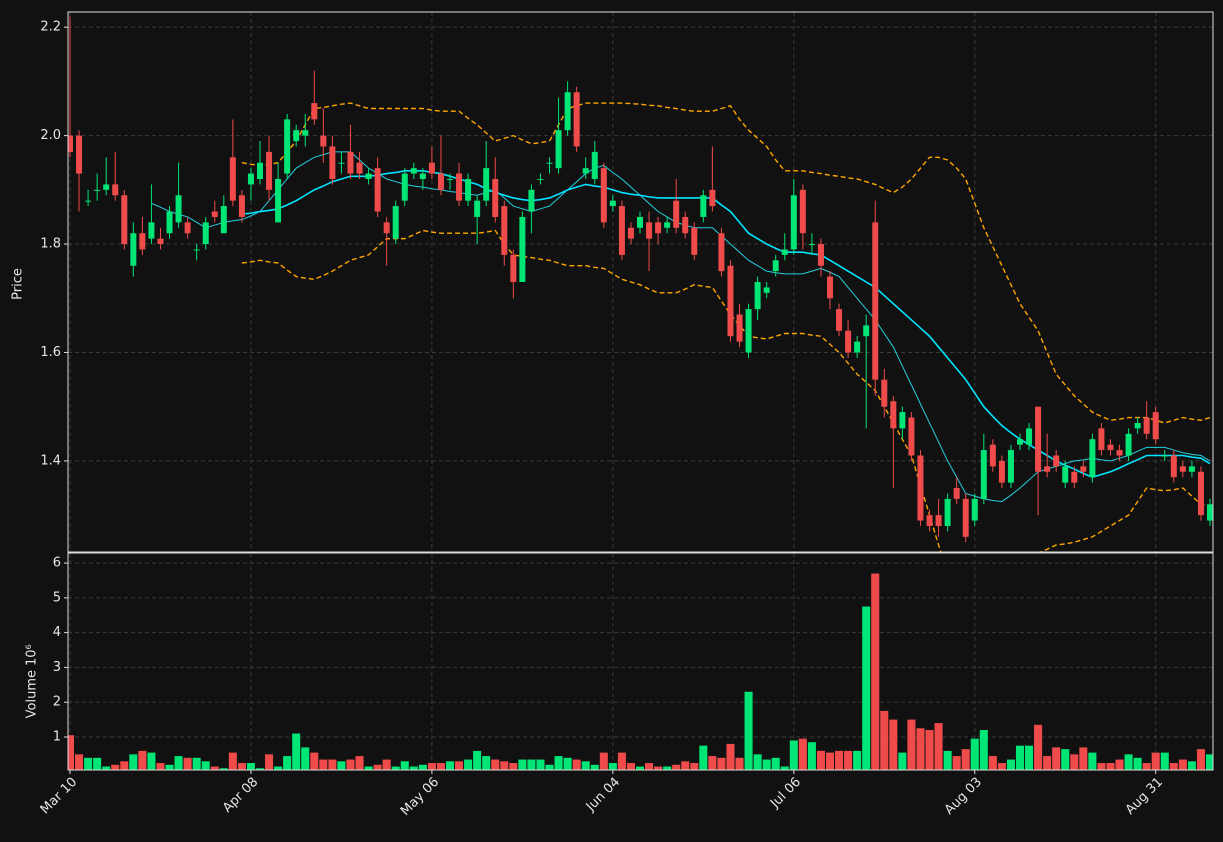 The width and height of the screenshot is (1223, 842). Describe the element at coordinates (18, 284) in the screenshot. I see `price-axis-label: Price` at that location.